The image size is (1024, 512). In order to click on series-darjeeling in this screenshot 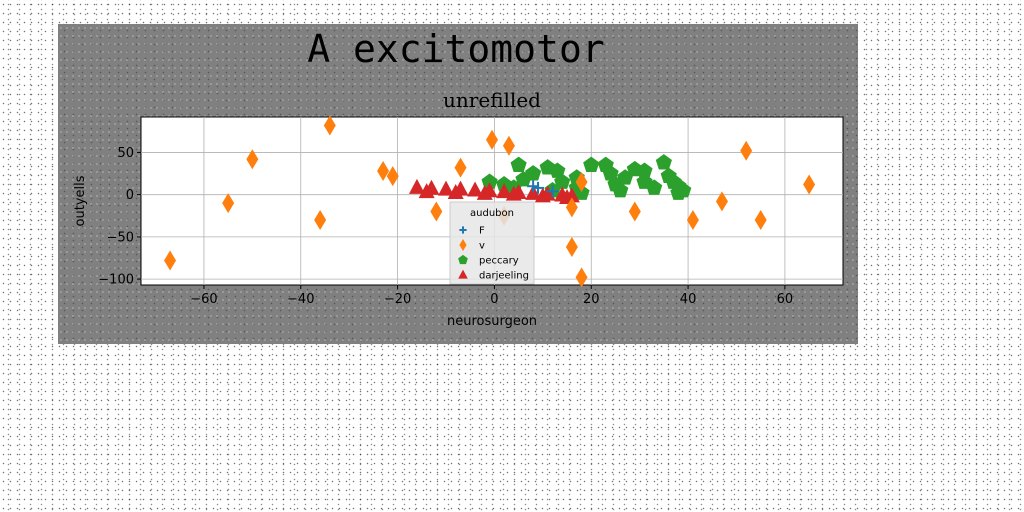, I will do `click(494, 191)`.